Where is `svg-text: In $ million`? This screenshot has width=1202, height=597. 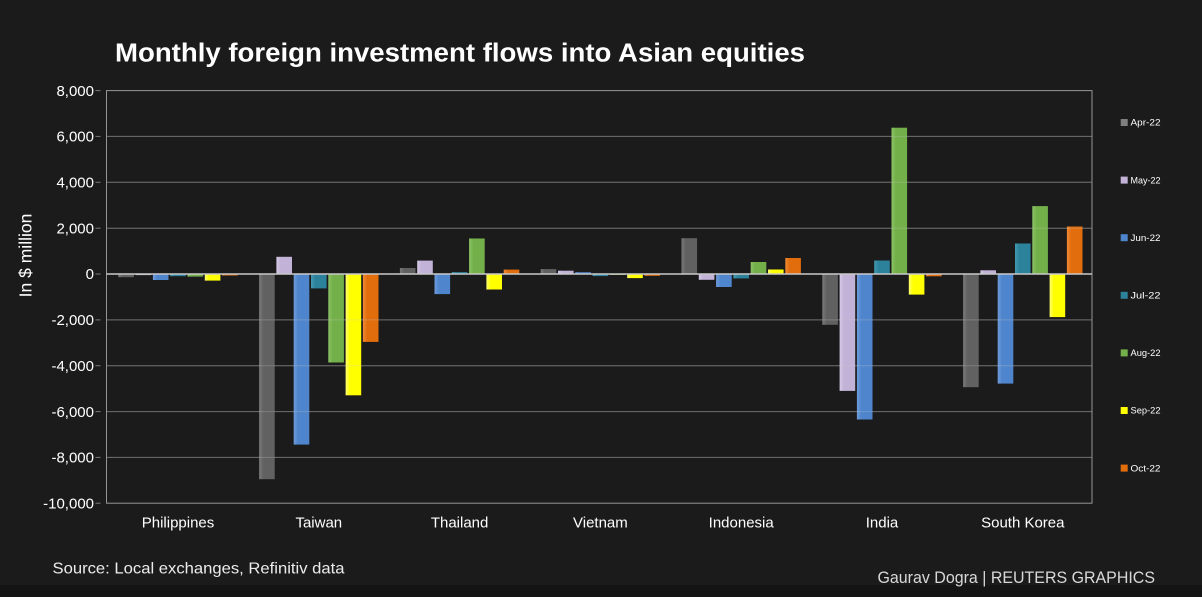
svg-text: In $ million is located at coordinates (26, 256).